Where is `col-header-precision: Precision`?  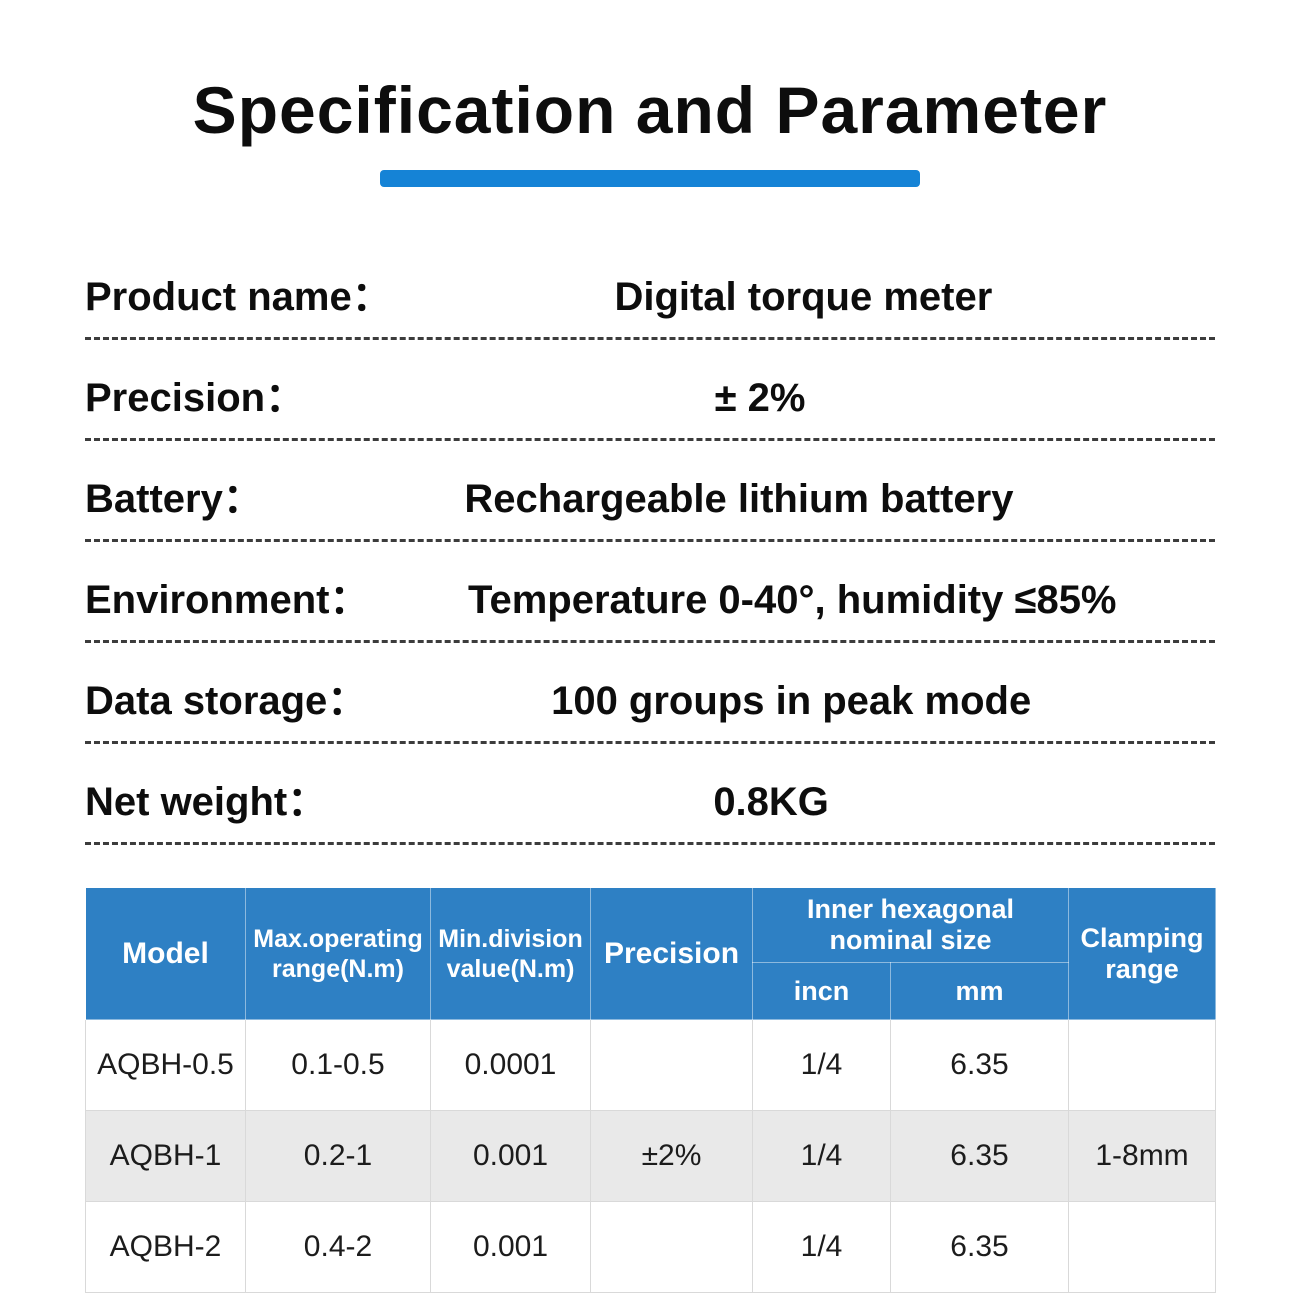
col-header-precision: Precision is located at coordinates (671, 953).